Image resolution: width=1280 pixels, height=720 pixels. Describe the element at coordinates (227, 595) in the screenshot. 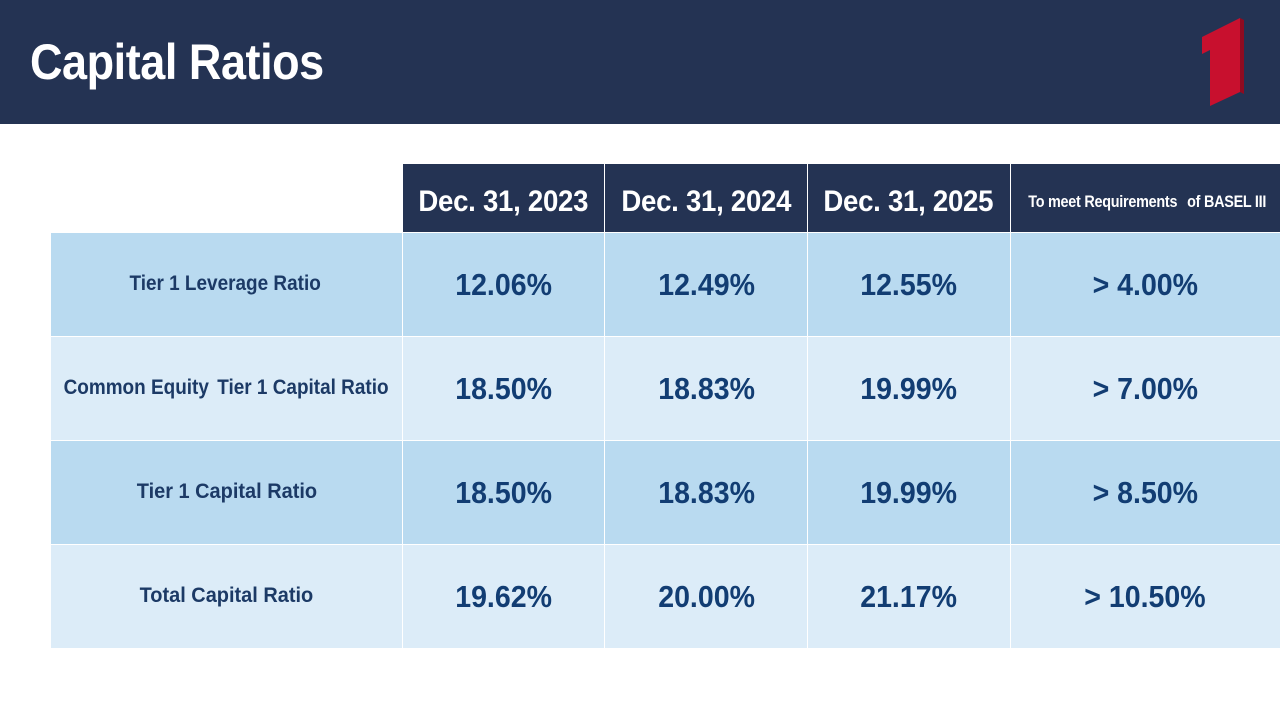

I see `row-label-total-capital: Total Capital Ratio` at that location.